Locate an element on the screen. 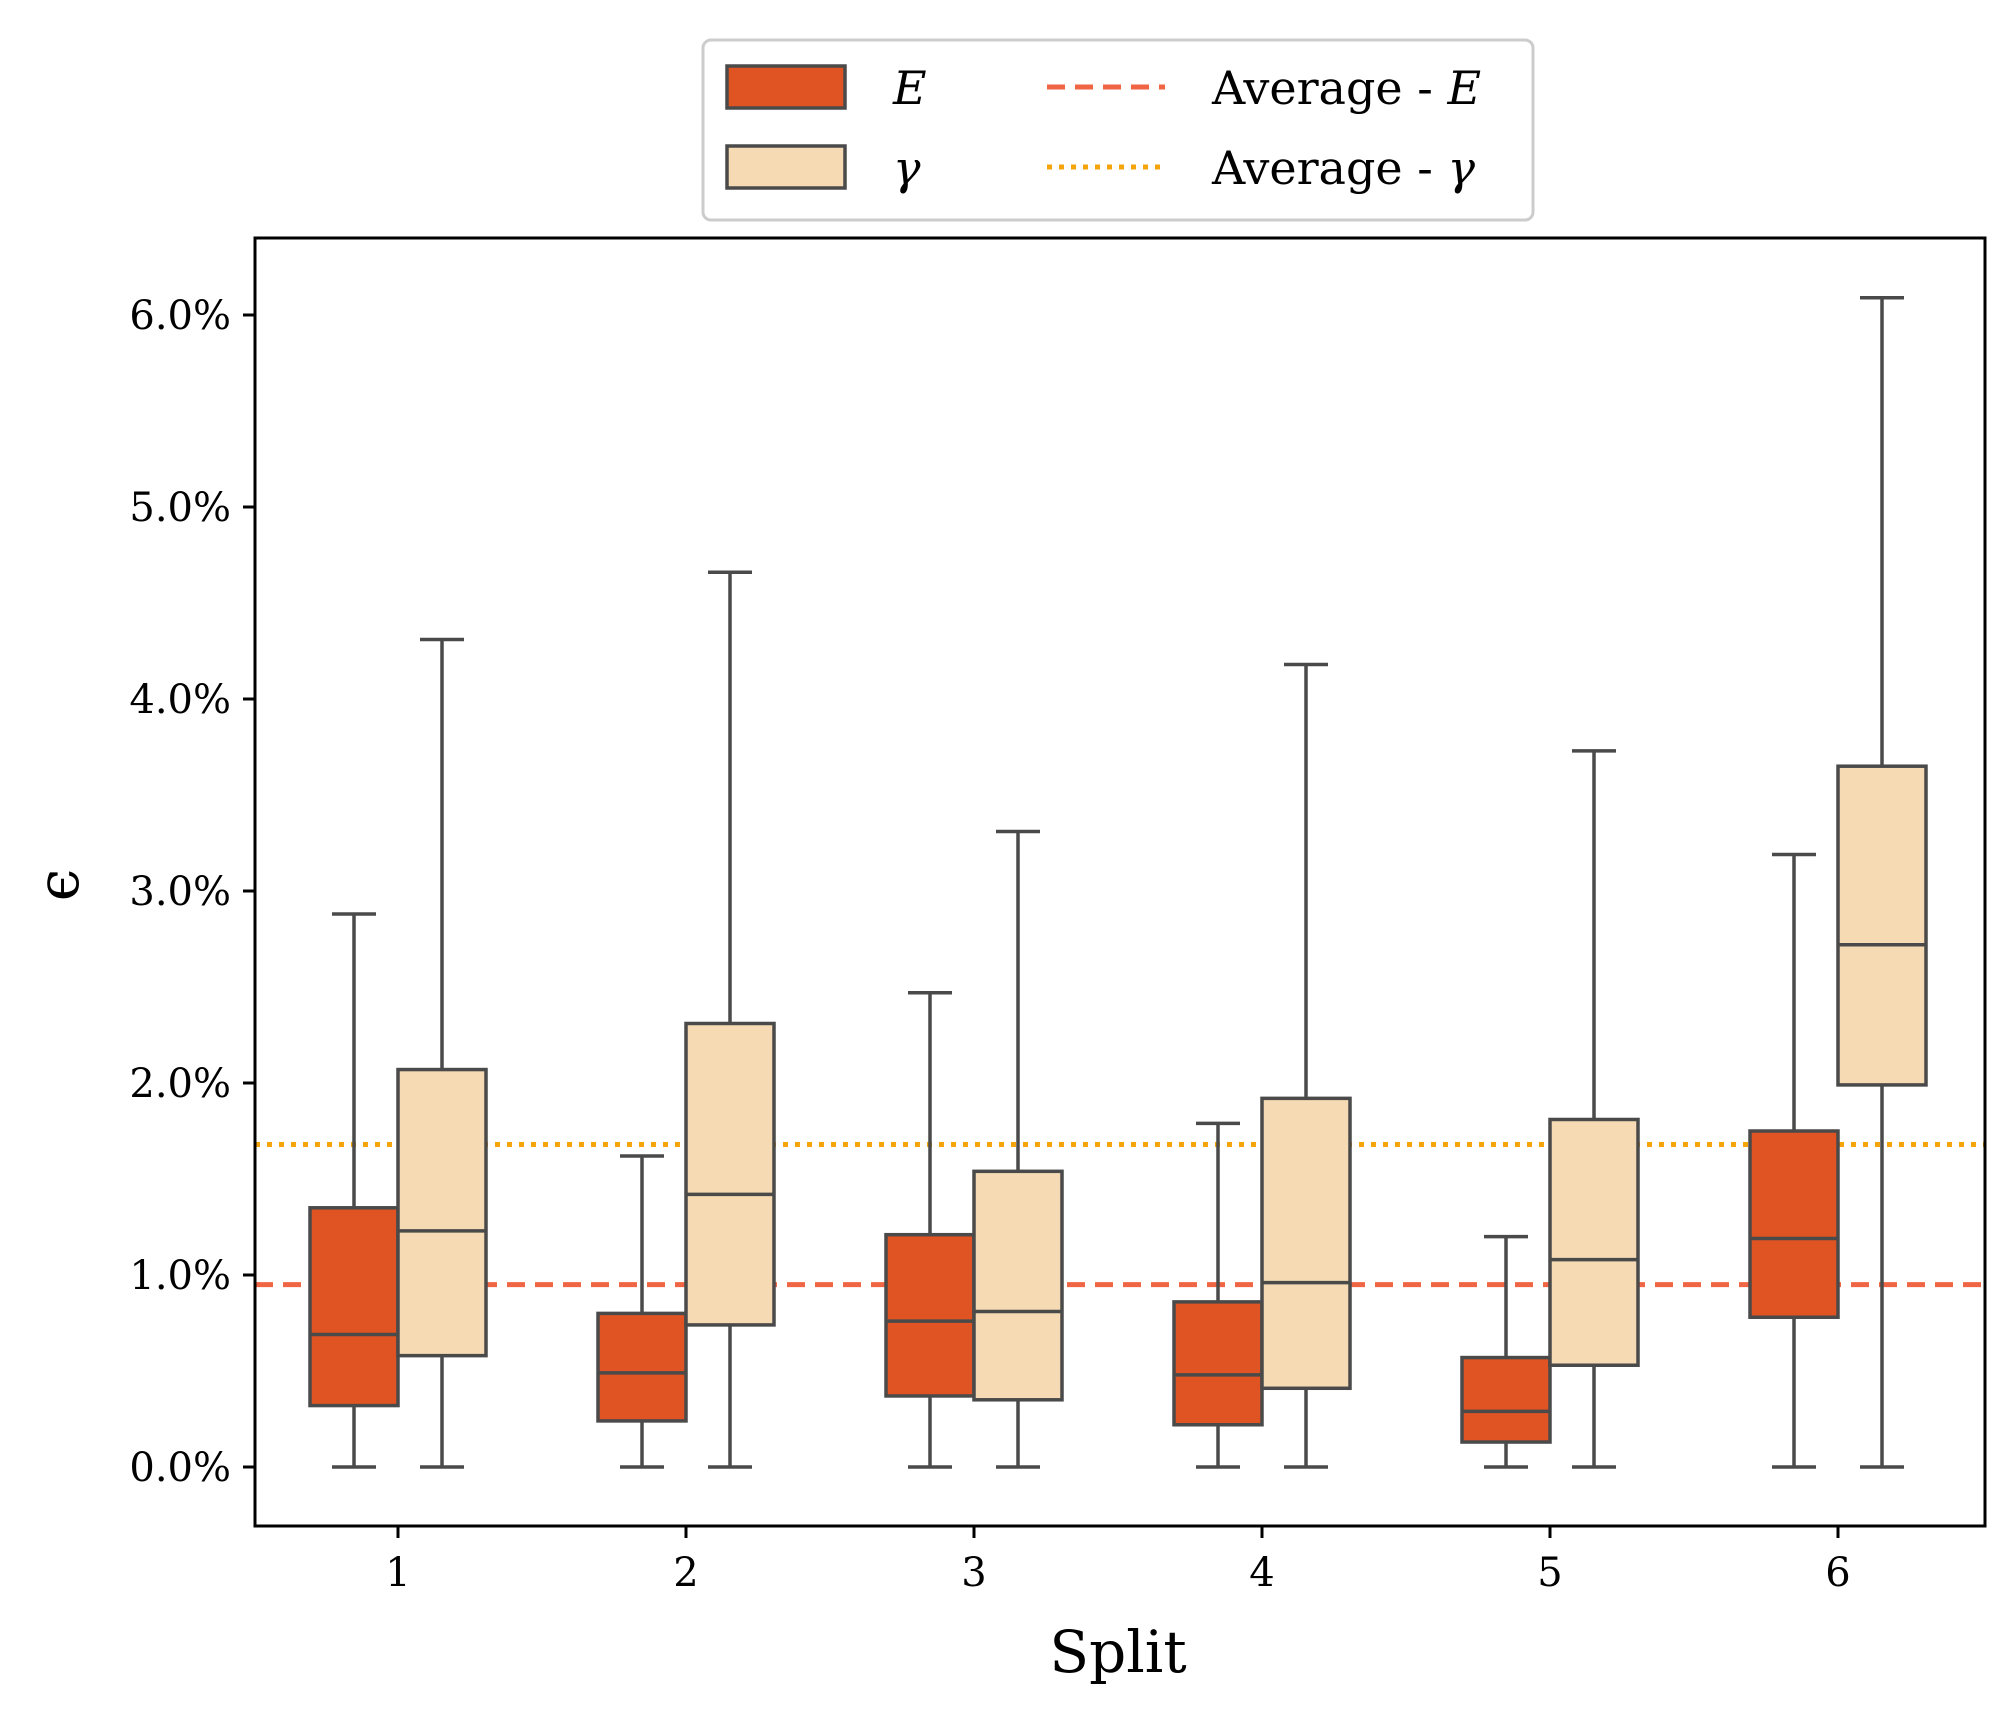  reference-lines is located at coordinates (1120, 1214).